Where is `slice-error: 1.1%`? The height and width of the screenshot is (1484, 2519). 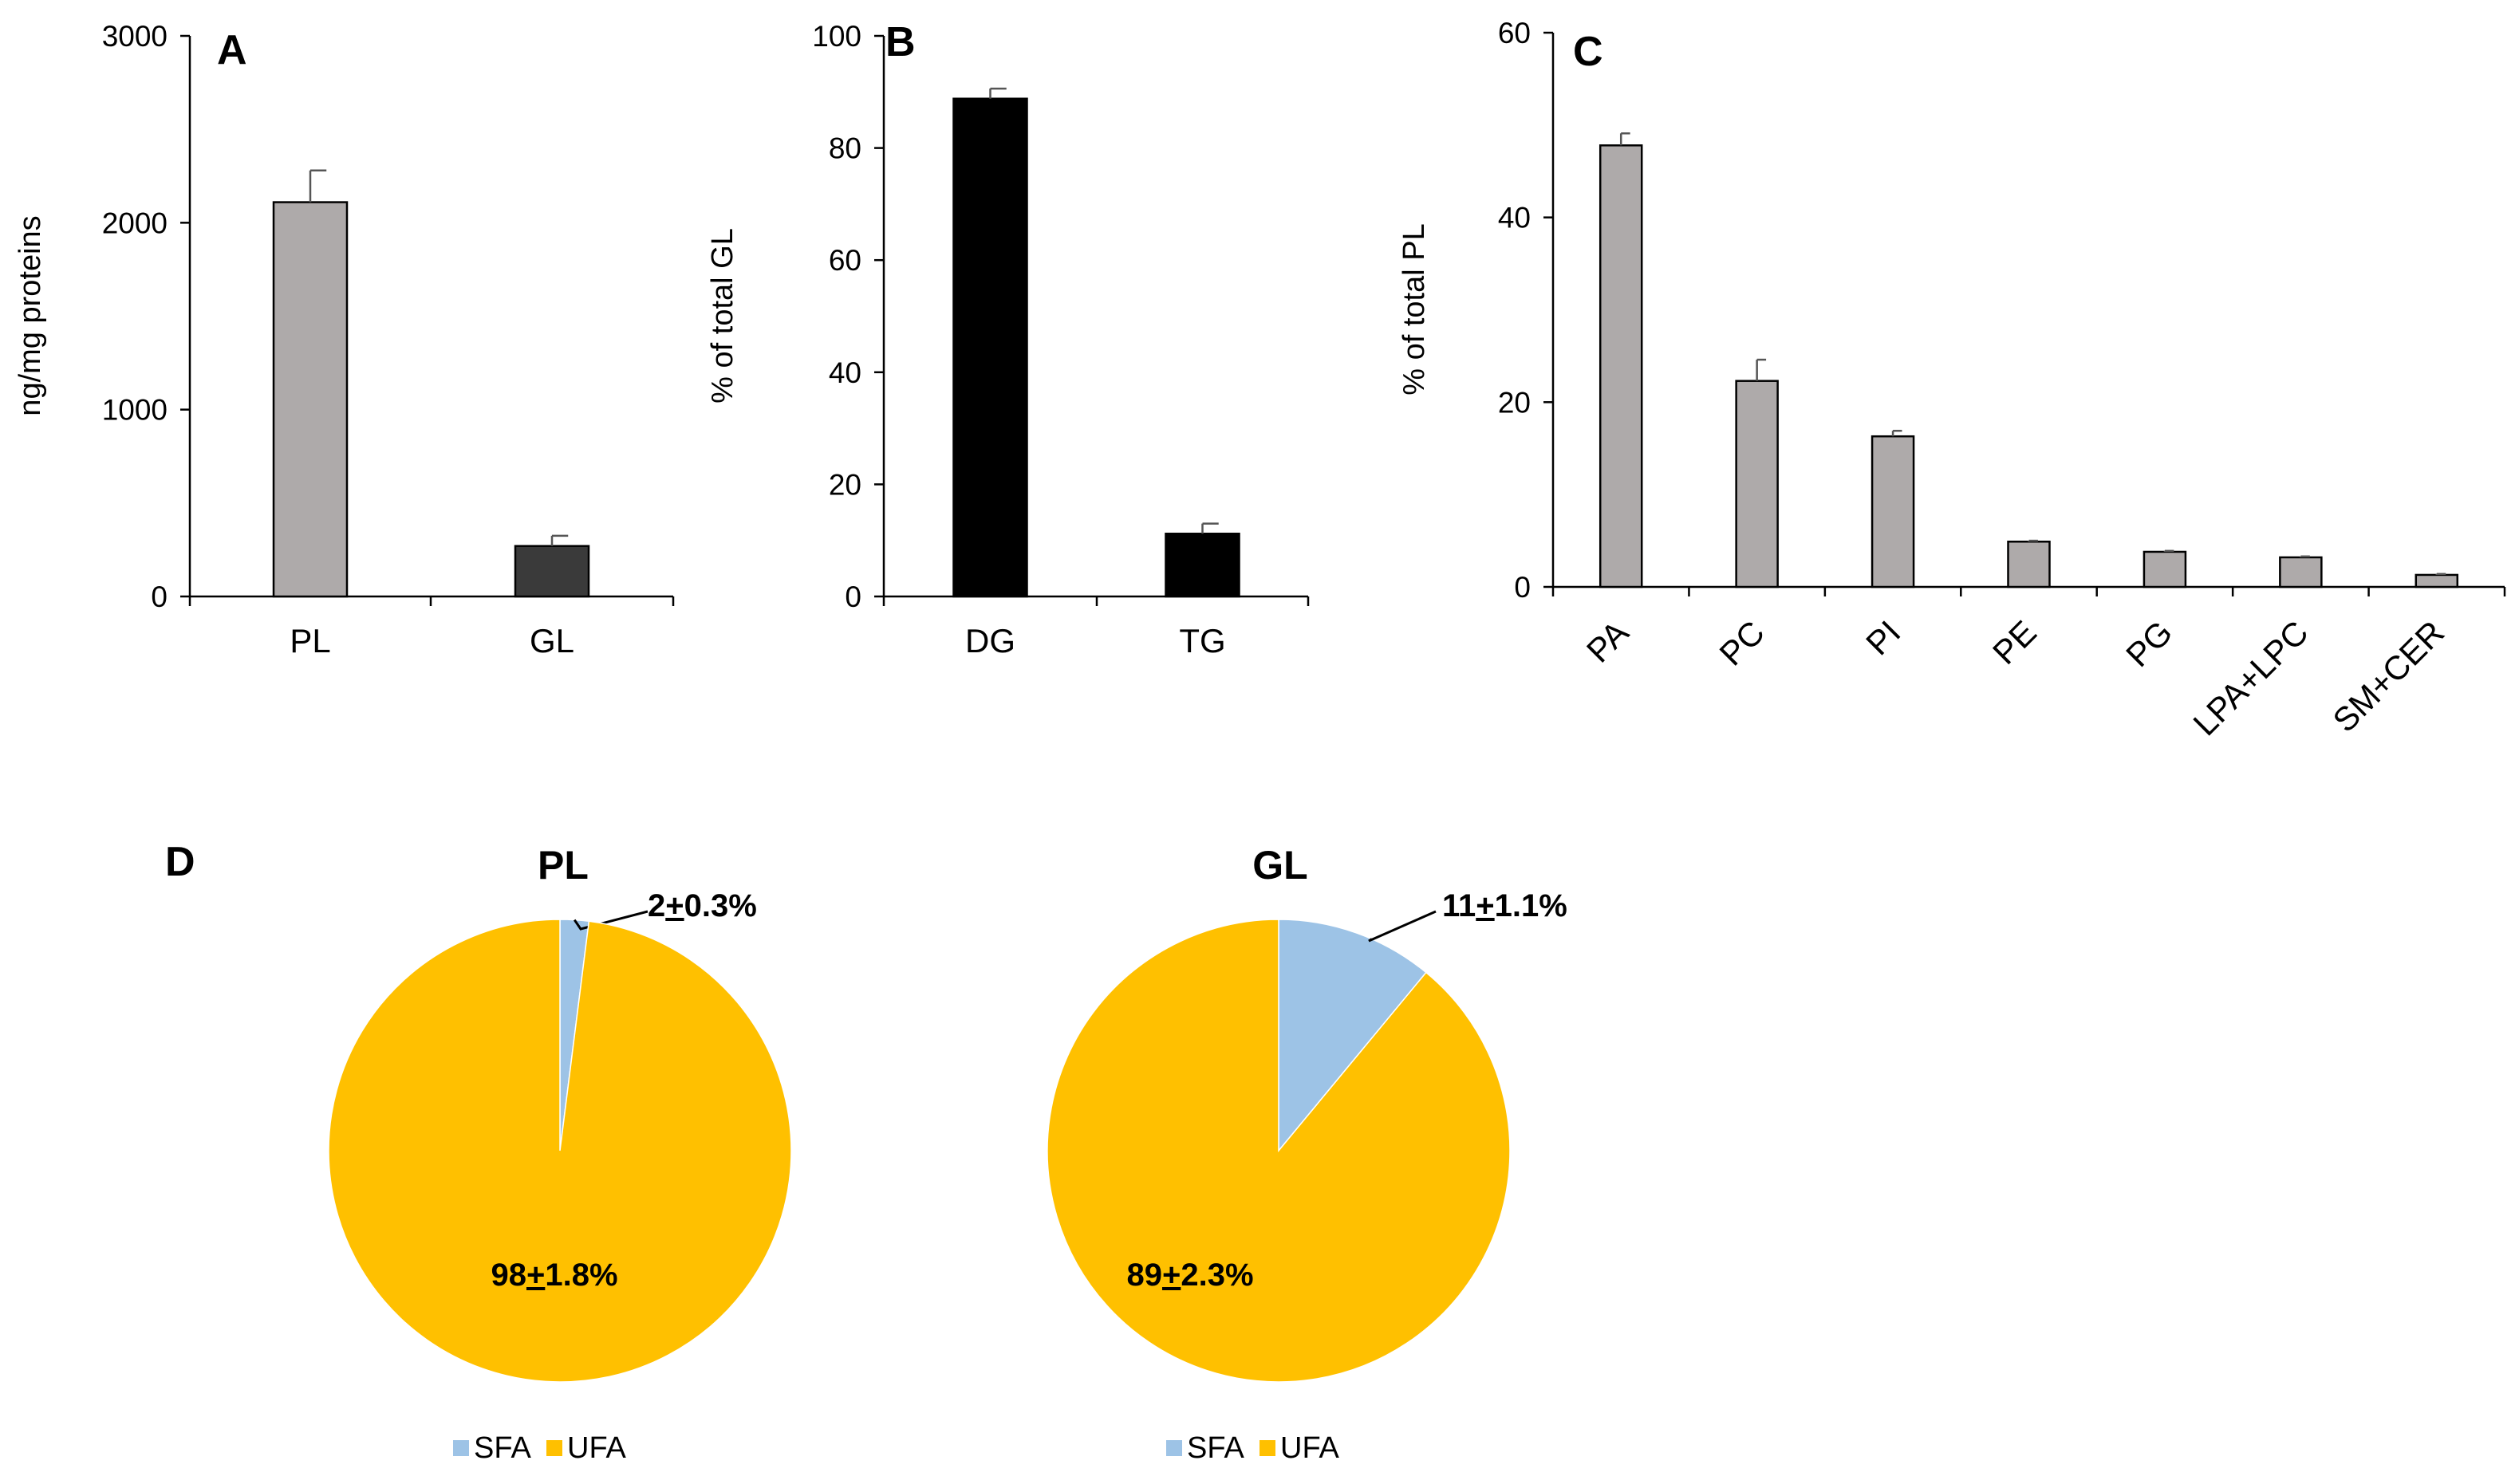
slice-error: 1.1% is located at coordinates (1531, 905).